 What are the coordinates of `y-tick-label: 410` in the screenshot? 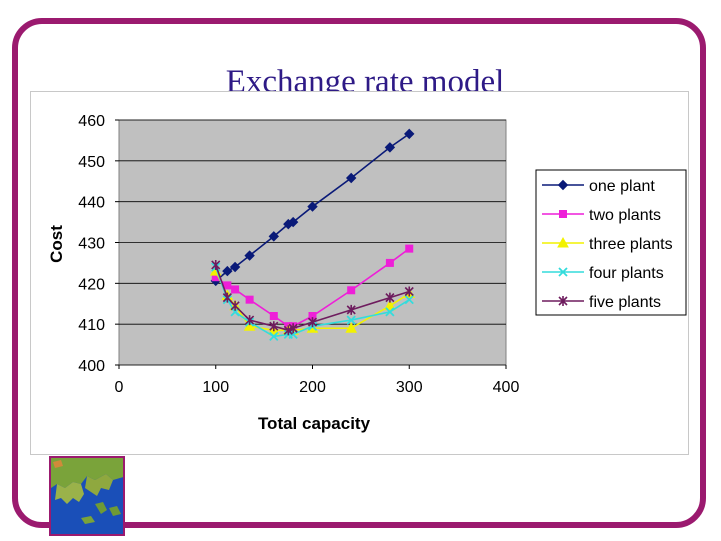 It's located at (91, 325).